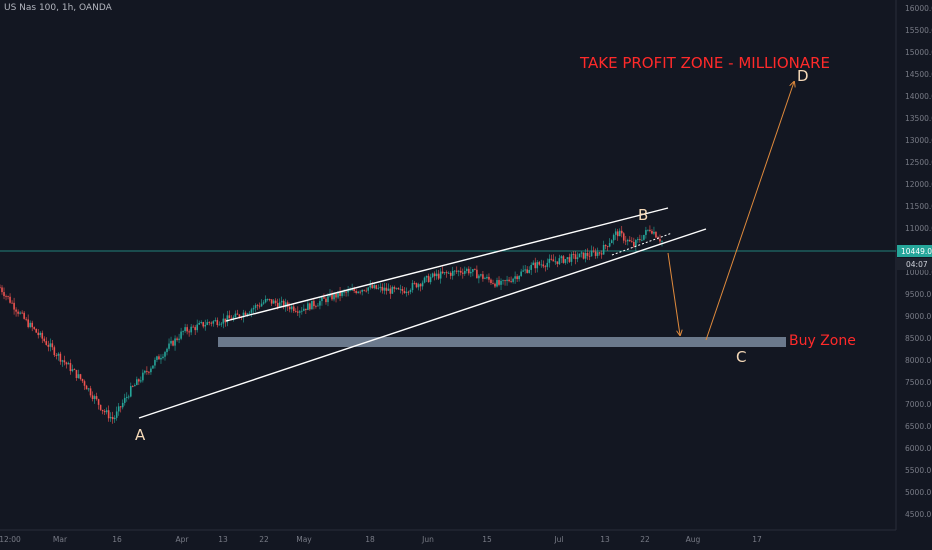 This screenshot has height=550, width=932. I want to click on price-tick-label: 15000.0, so click(918, 52).